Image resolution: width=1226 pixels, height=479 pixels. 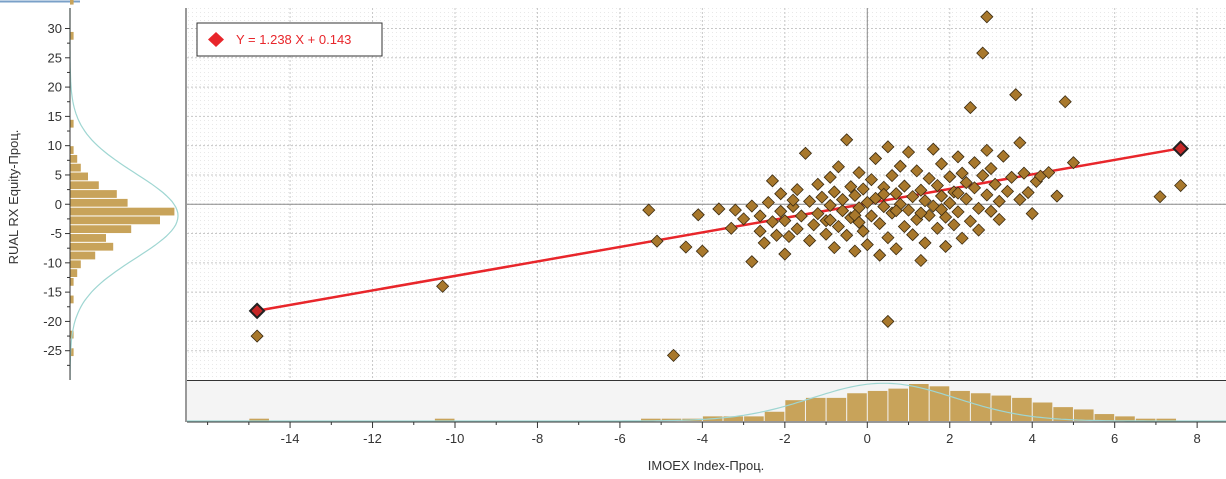 I want to click on y-tick-label: 0, so click(x=58, y=204).